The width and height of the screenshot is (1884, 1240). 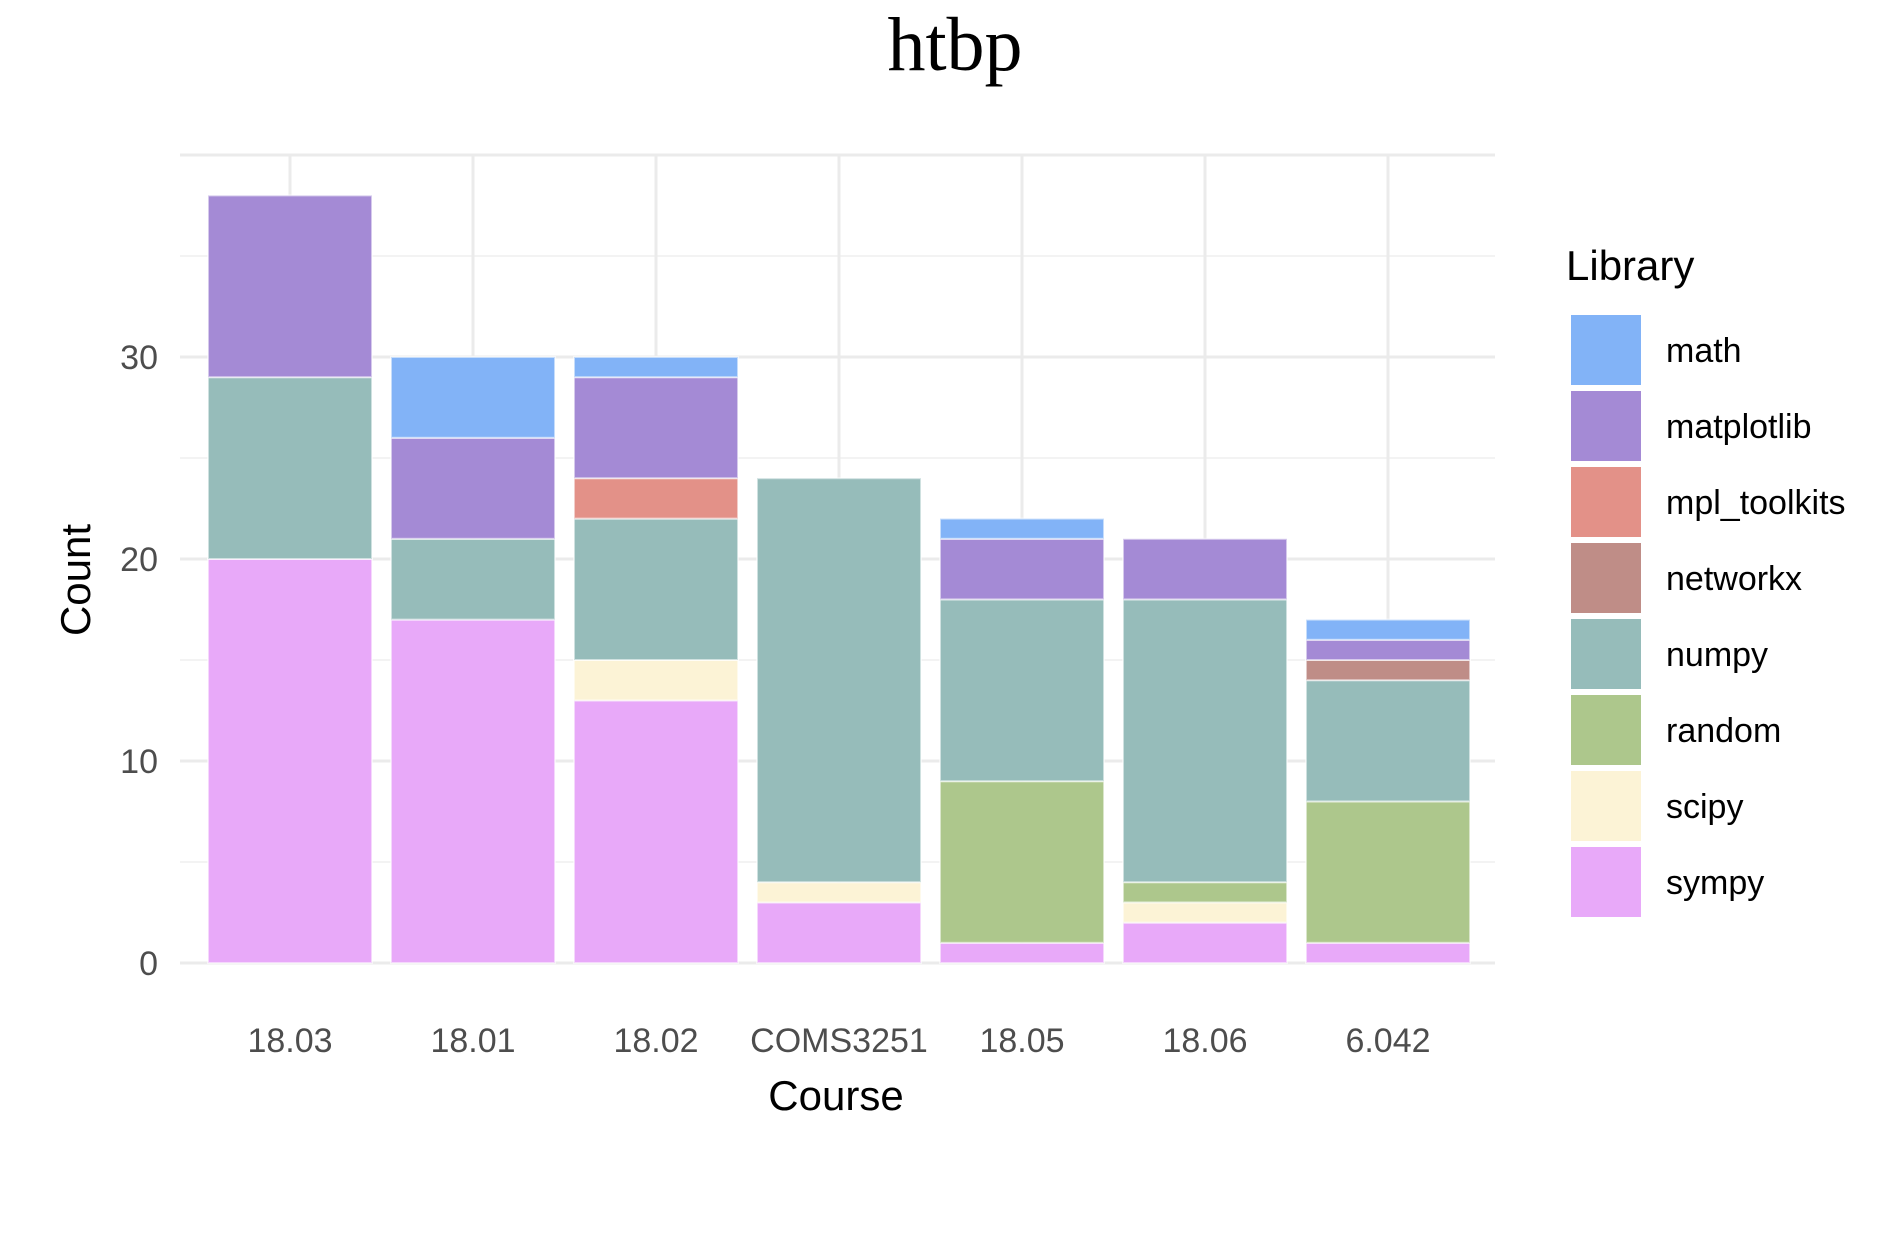 What do you see at coordinates (1606, 578) in the screenshot?
I see `legend-swatch-networkx` at bounding box center [1606, 578].